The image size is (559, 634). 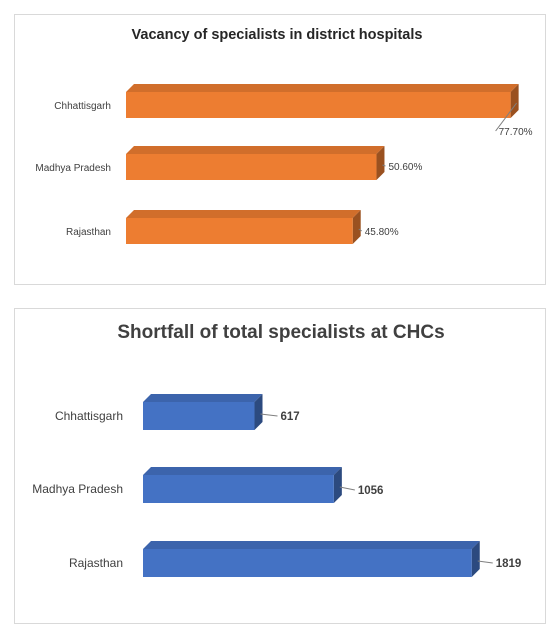 What do you see at coordinates (382, 232) in the screenshot?
I see `data-label: 45.80%` at bounding box center [382, 232].